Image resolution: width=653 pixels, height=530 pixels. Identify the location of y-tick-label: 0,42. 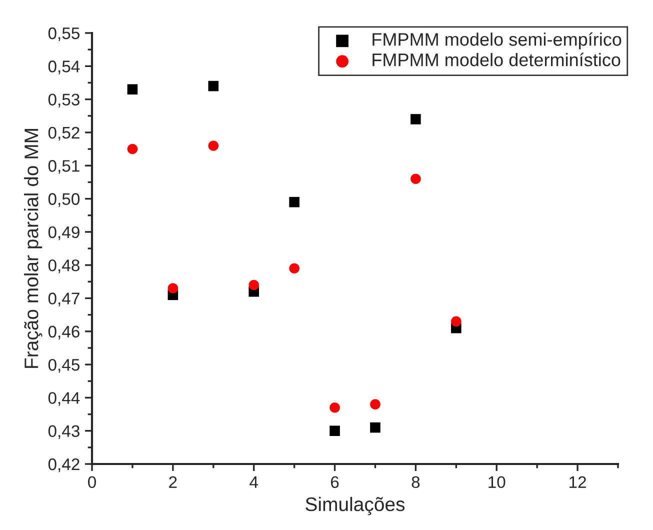
(64, 465).